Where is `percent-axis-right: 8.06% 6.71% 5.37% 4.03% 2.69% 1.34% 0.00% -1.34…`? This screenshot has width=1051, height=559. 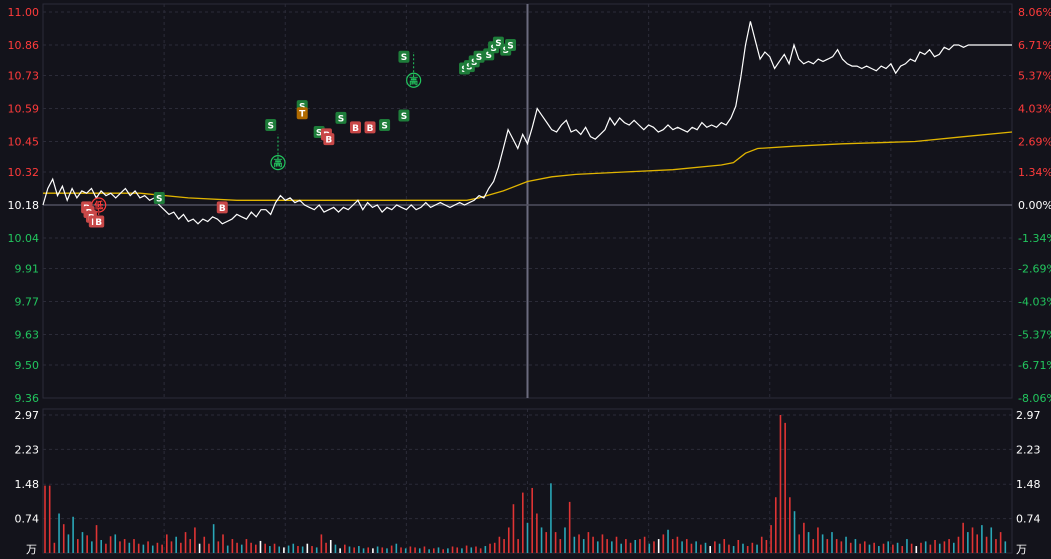 percent-axis-right: 8.06% 6.71% 5.37% 4.03% 2.69% 1.34% 0.00% -1.34… is located at coordinates (1034, 205).